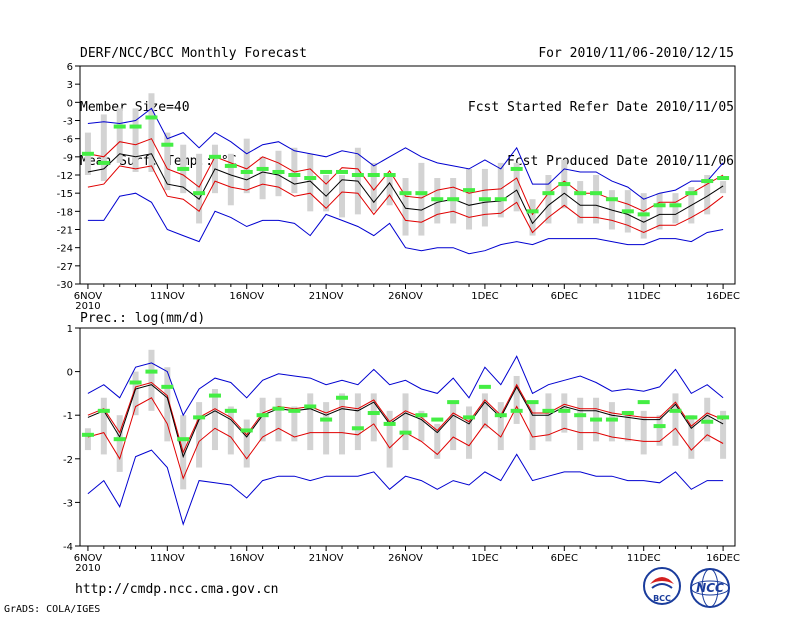 Image resolution: width=800 pixels, height=618 pixels. I want to click on footer-url: http://cmdp.ncc.cma.gov.cn, so click(177, 589).